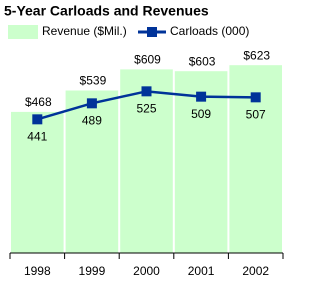  I want to click on x-tick-label: 1998, so click(37, 271).